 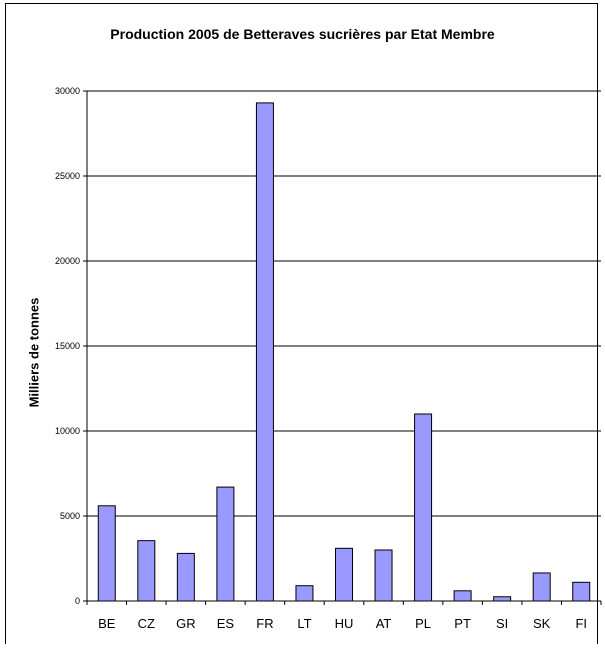 What do you see at coordinates (146, 571) in the screenshot?
I see `bar-cz` at bounding box center [146, 571].